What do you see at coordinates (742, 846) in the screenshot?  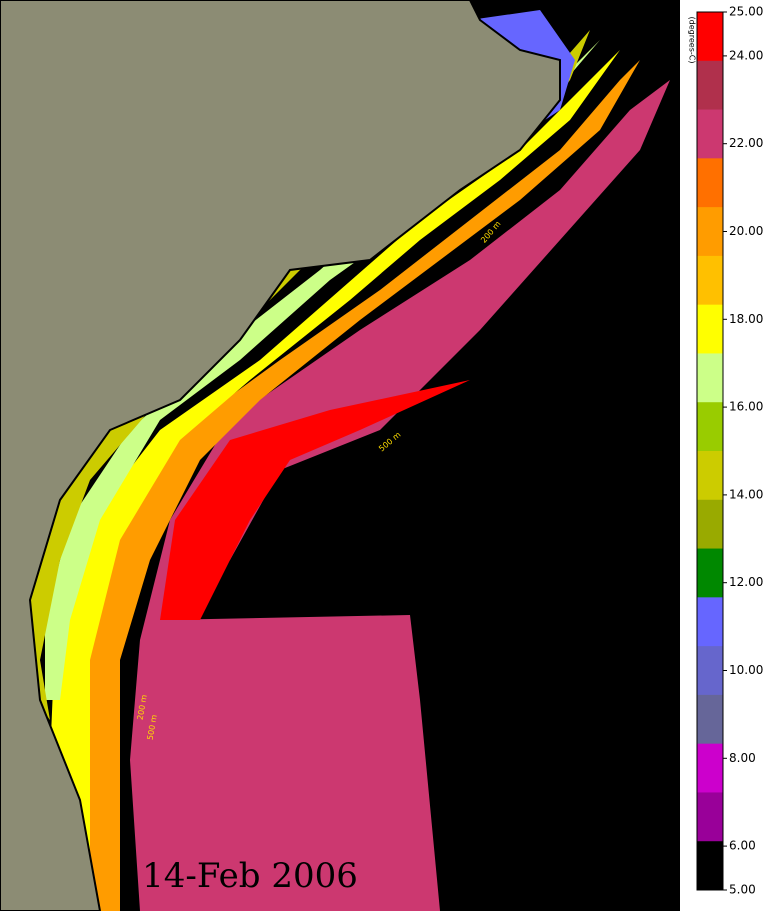 I see `legend-tick-label: 6.00` at bounding box center [742, 846].